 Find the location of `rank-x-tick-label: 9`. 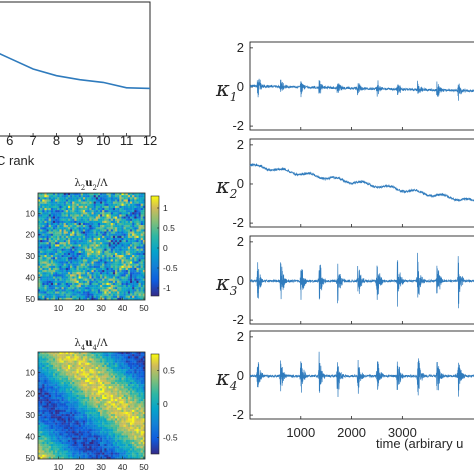

rank-x-tick-label: 9 is located at coordinates (79, 140).